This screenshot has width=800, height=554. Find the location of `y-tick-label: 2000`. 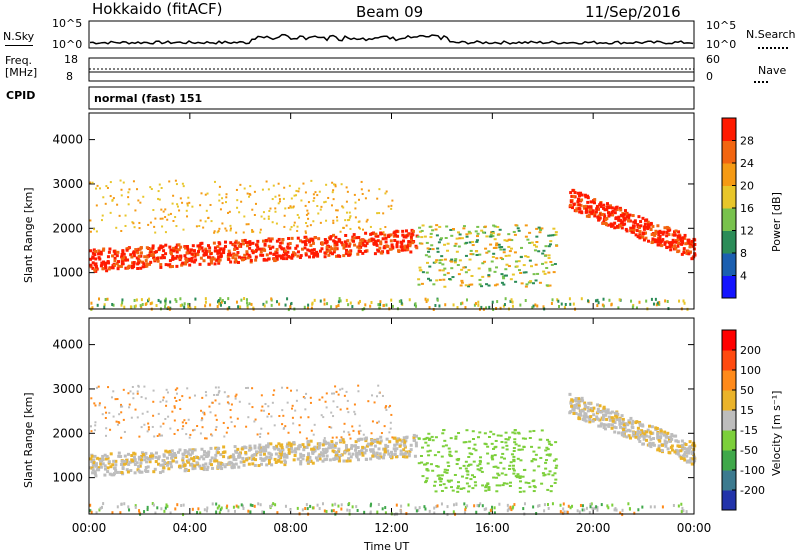

y-tick-label: 2000 is located at coordinates (67, 433).